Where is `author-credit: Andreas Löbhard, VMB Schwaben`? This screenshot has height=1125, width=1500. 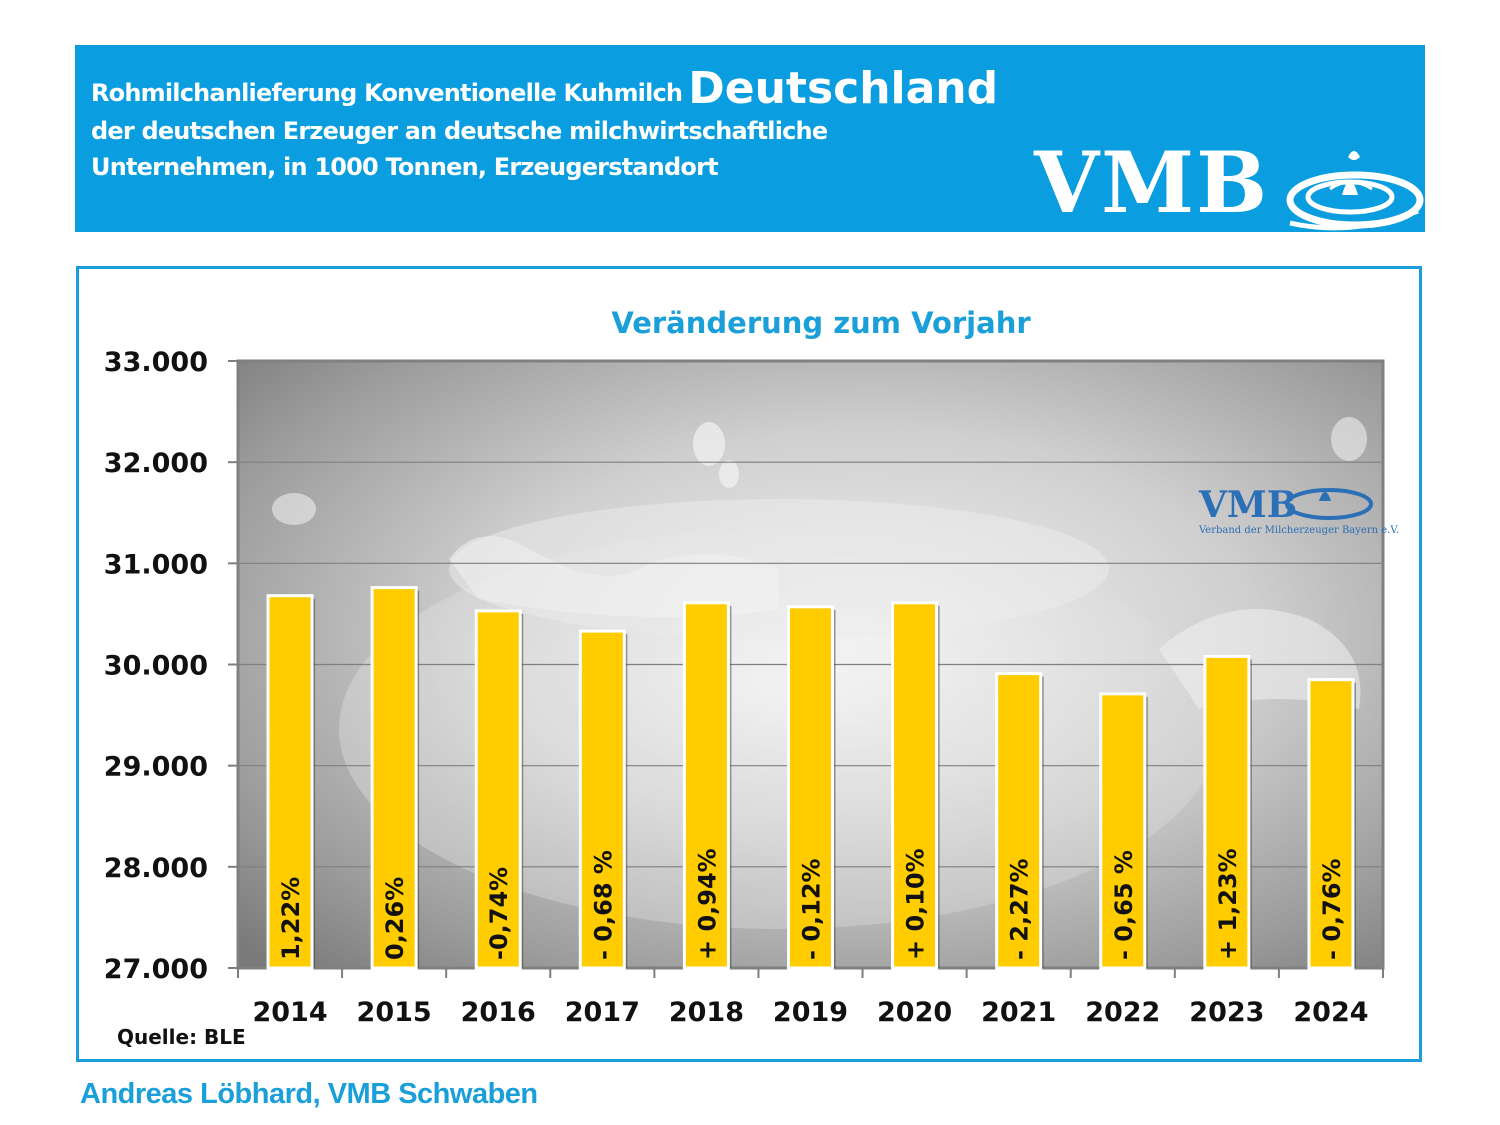 author-credit: Andreas Löbhard, VMB Schwaben is located at coordinates (309, 1094).